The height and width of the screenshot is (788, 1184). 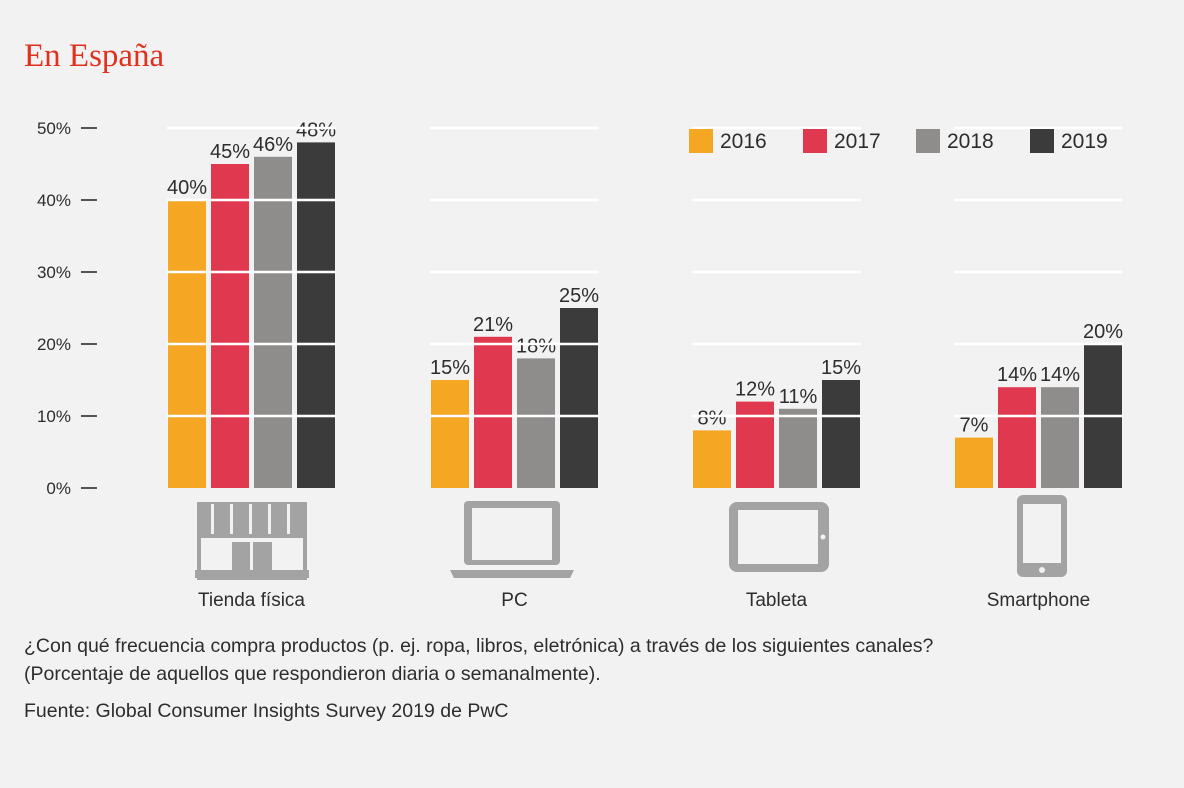 I want to click on value-label: 40%, so click(x=187, y=188).